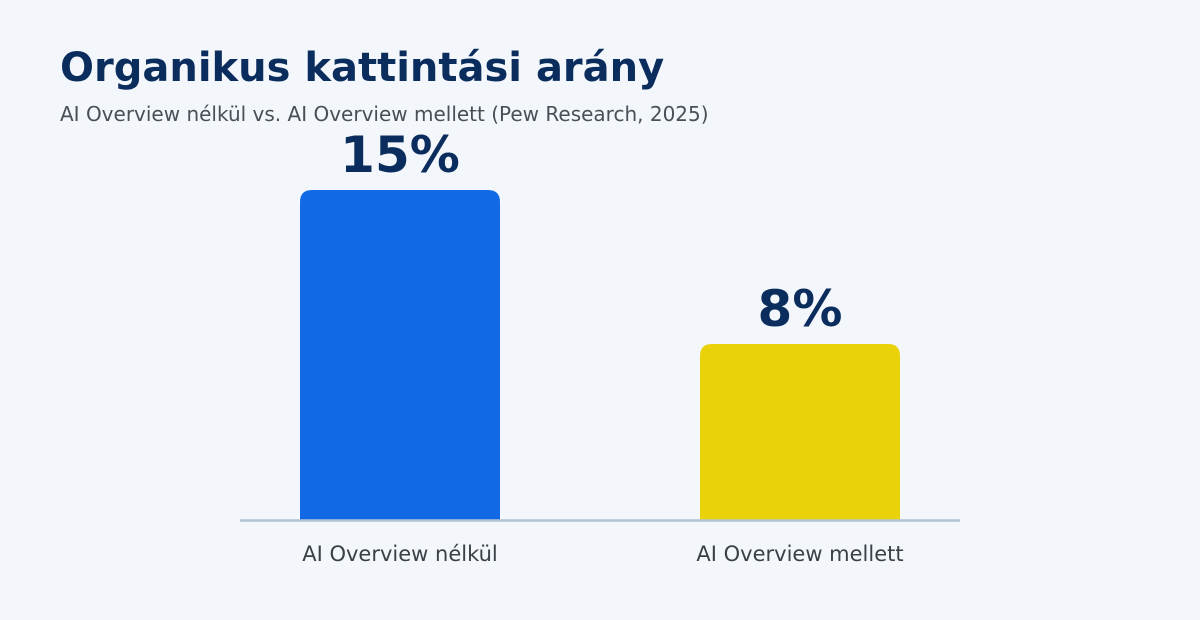  What do you see at coordinates (400, 554) in the screenshot?
I see `category-label: AI Overview nélkül` at bounding box center [400, 554].